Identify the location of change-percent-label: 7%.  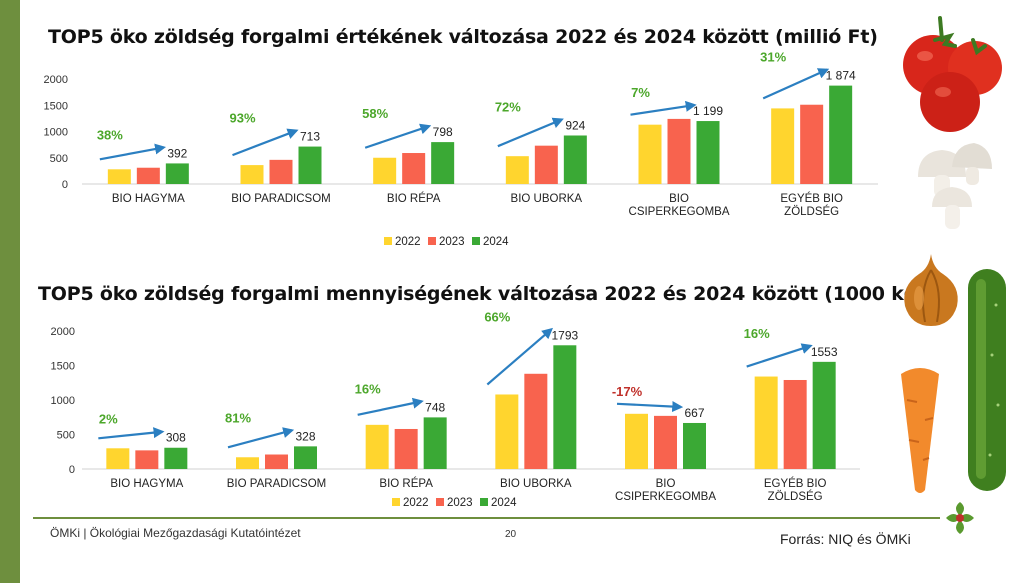
(640, 92).